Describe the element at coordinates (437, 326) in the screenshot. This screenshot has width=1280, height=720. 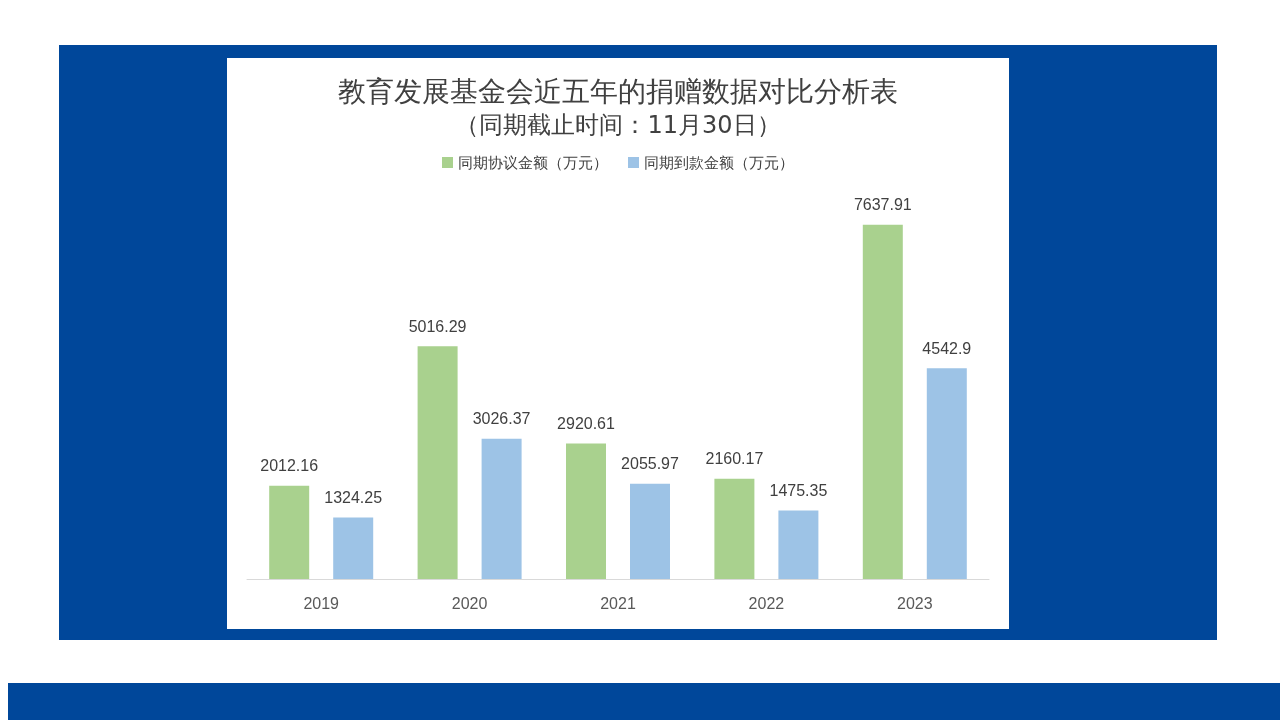
I see `data-label: 5016.29` at that location.